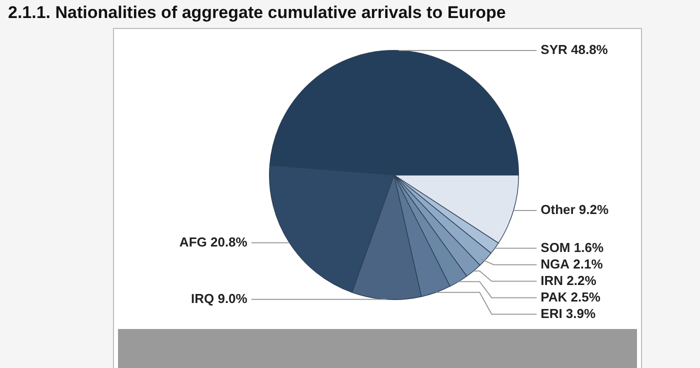  Describe the element at coordinates (554, 296) in the screenshot. I see `slice-label: PAK` at that location.